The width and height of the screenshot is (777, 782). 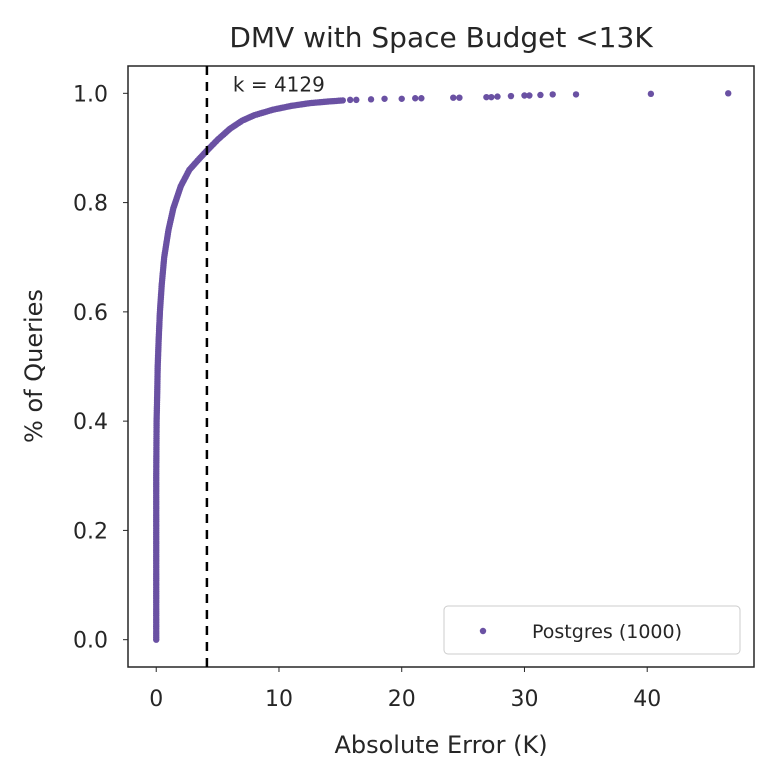 I want to click on x-tick-label: 10, so click(x=279, y=699).